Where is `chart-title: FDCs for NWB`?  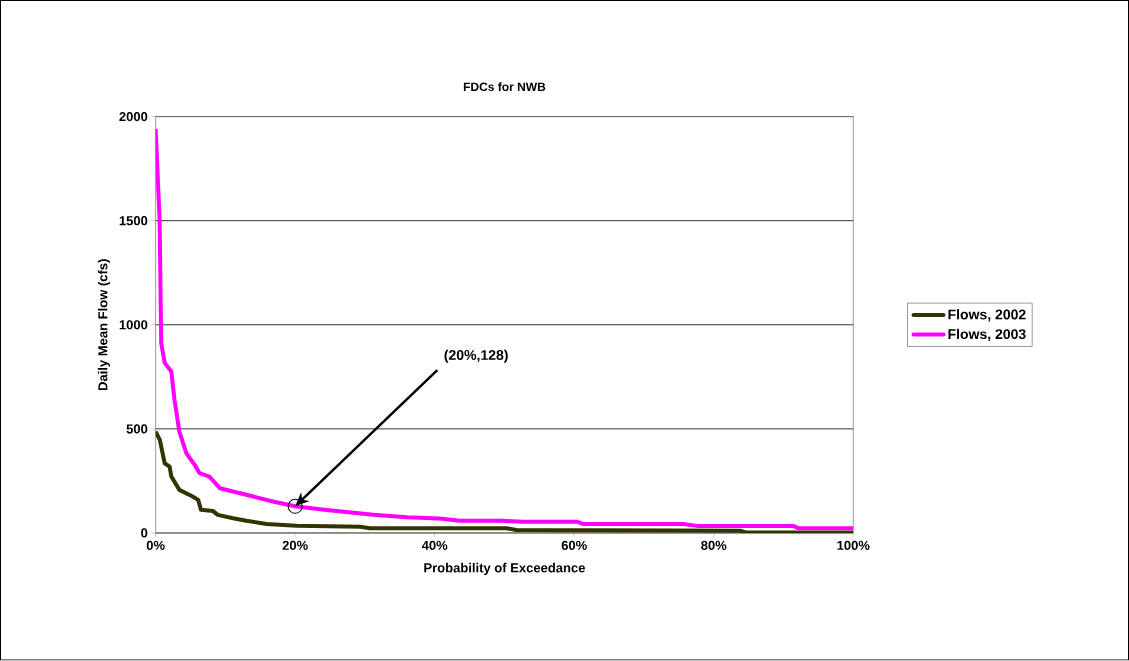
chart-title: FDCs for NWB is located at coordinates (504, 87).